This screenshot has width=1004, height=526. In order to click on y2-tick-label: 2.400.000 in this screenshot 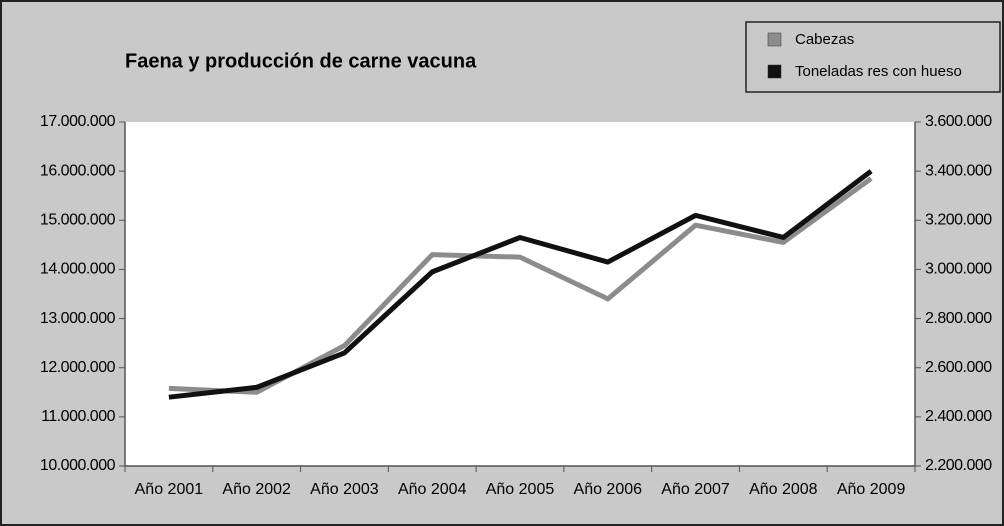, I will do `click(958, 416)`.